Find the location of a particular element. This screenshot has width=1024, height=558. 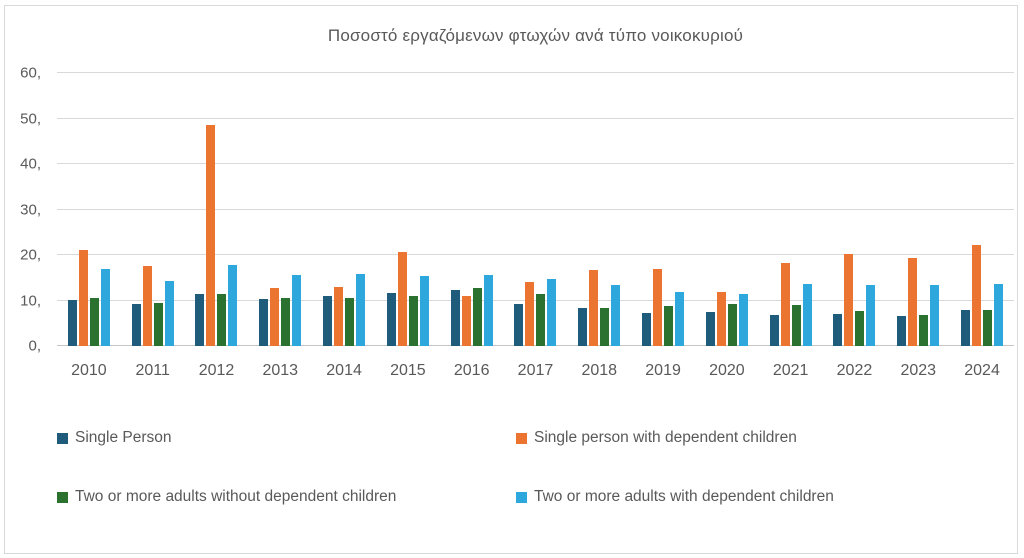

bar-group-2019 is located at coordinates (663, 209).